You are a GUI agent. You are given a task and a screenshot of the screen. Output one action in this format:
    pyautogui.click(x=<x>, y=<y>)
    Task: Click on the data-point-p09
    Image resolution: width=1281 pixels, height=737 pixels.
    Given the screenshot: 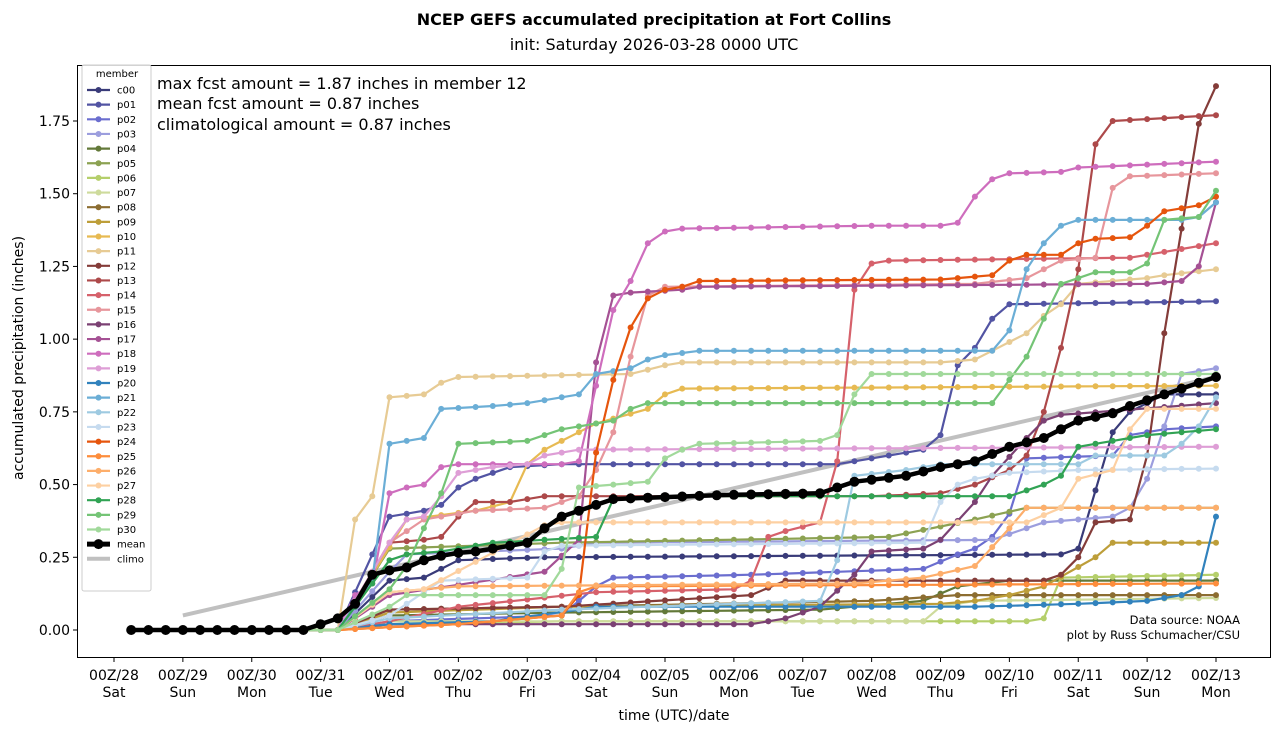 What is the action you would take?
    pyautogui.click(x=1009, y=595)
    